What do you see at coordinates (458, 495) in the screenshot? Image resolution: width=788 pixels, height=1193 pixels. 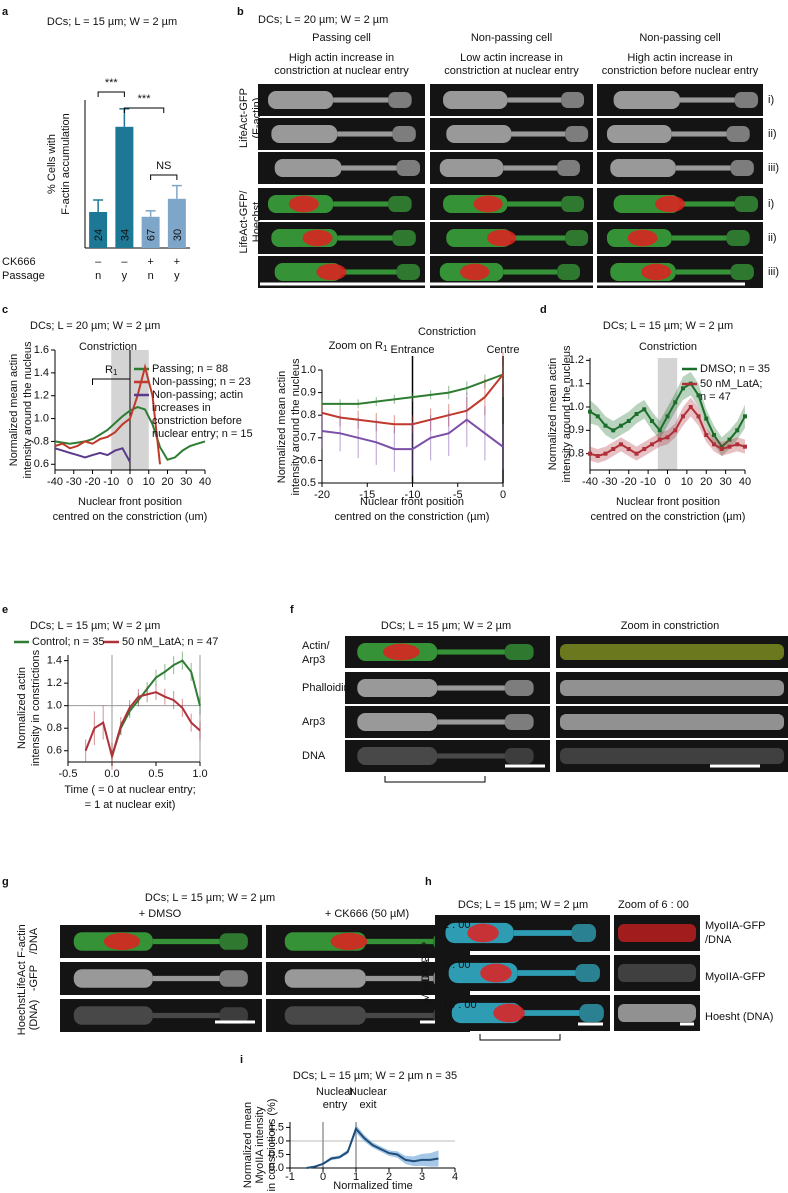 I see `x-tick-label: -5` at bounding box center [458, 495].